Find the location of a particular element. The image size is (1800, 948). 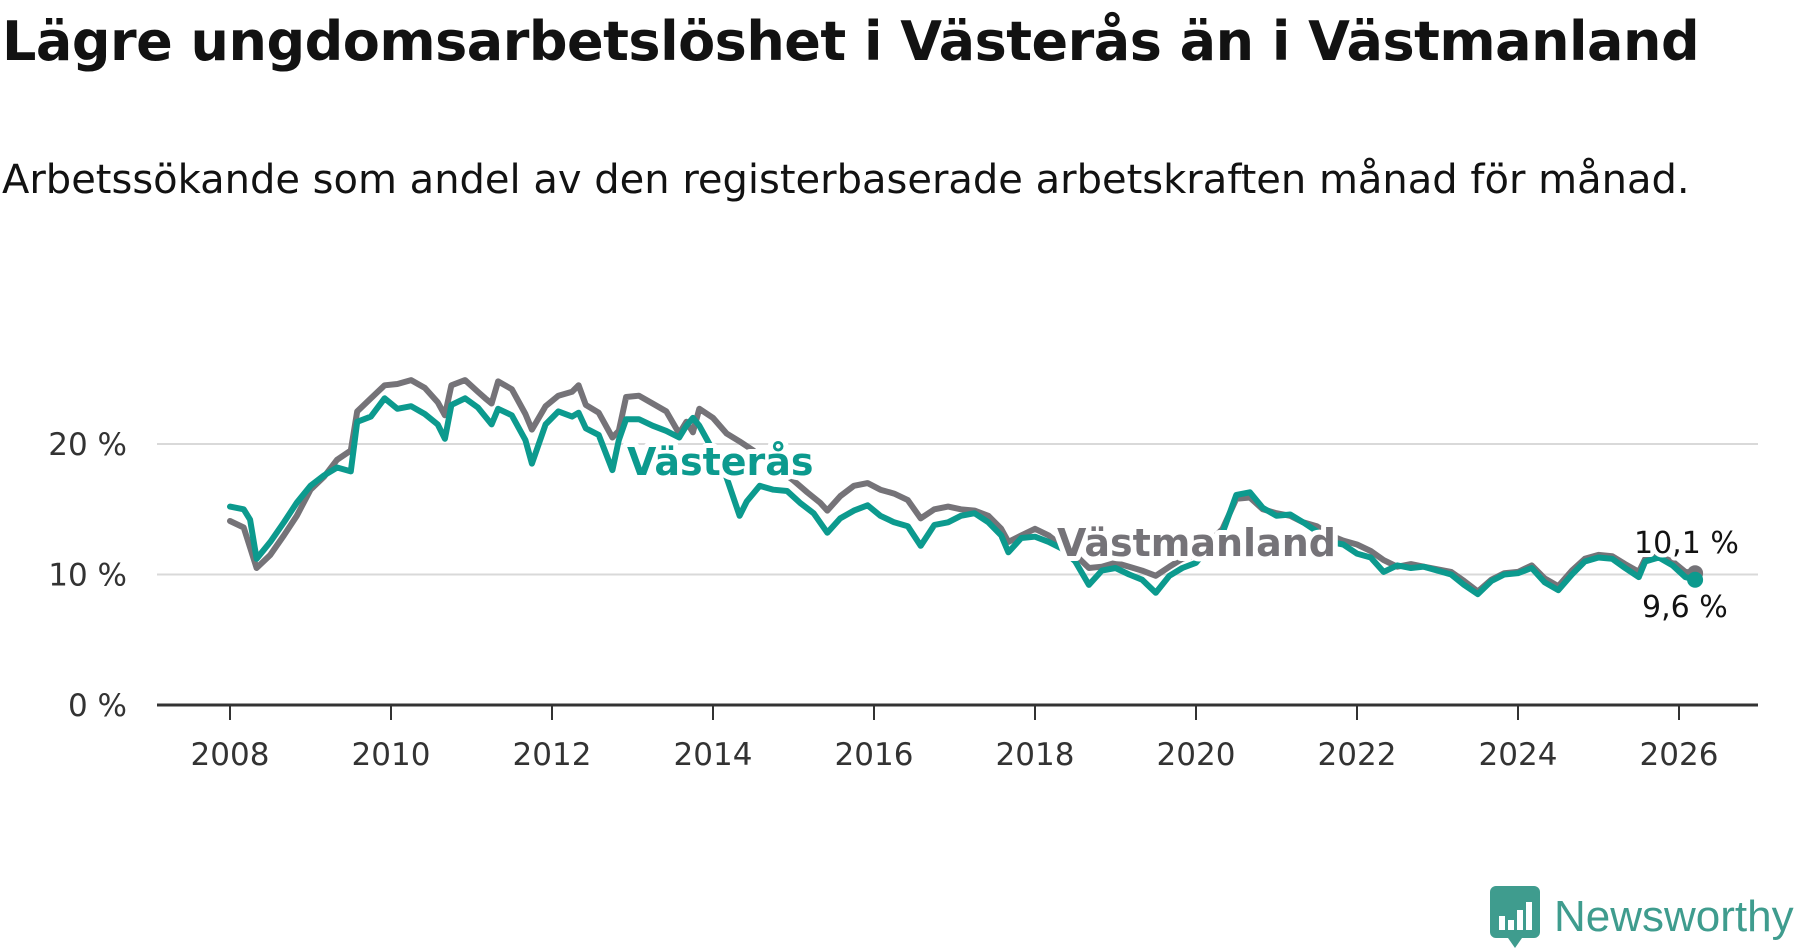

x-tick-label: 2010 is located at coordinates (391, 755).